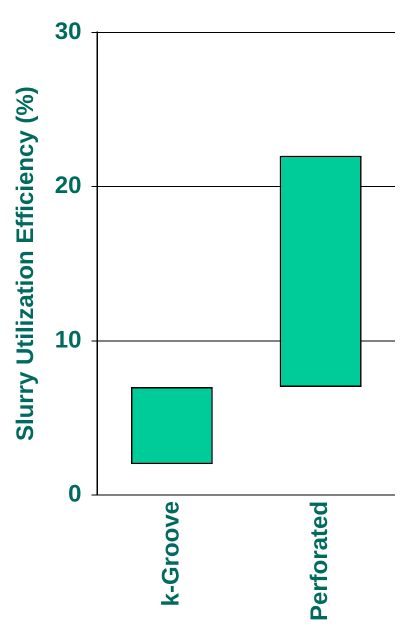  I want to click on y-tick-label: 10, so click(68, 340).